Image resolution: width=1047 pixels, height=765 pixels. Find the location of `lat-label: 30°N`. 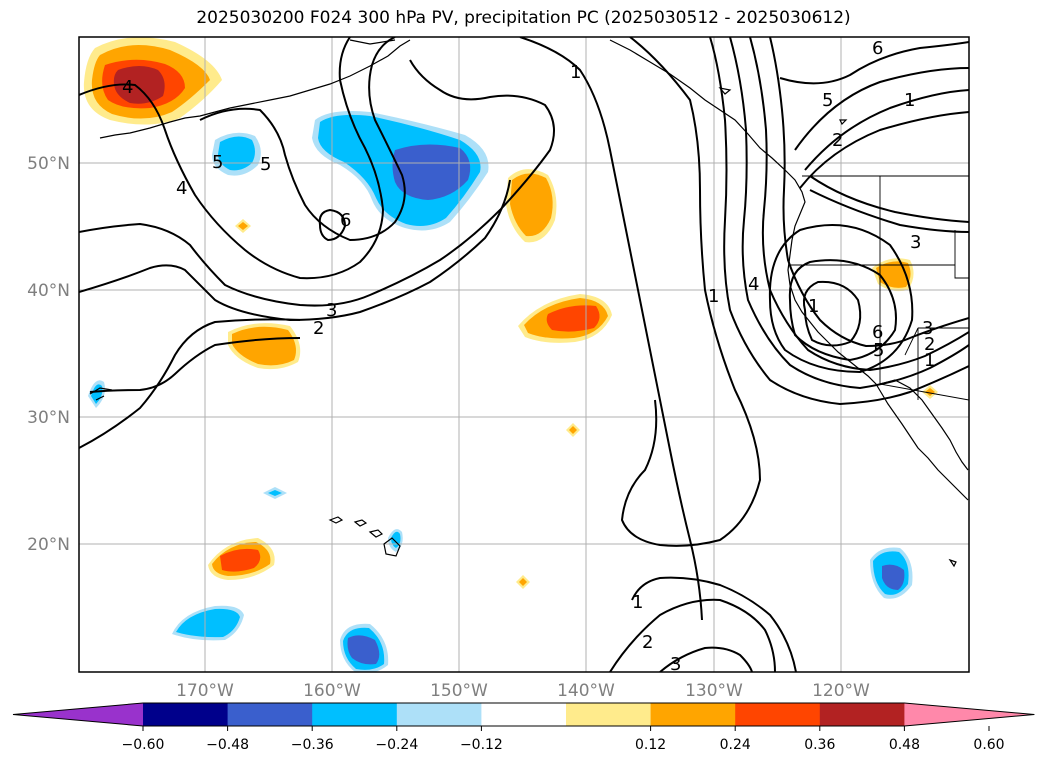

lat-label: 30°N is located at coordinates (48, 418).